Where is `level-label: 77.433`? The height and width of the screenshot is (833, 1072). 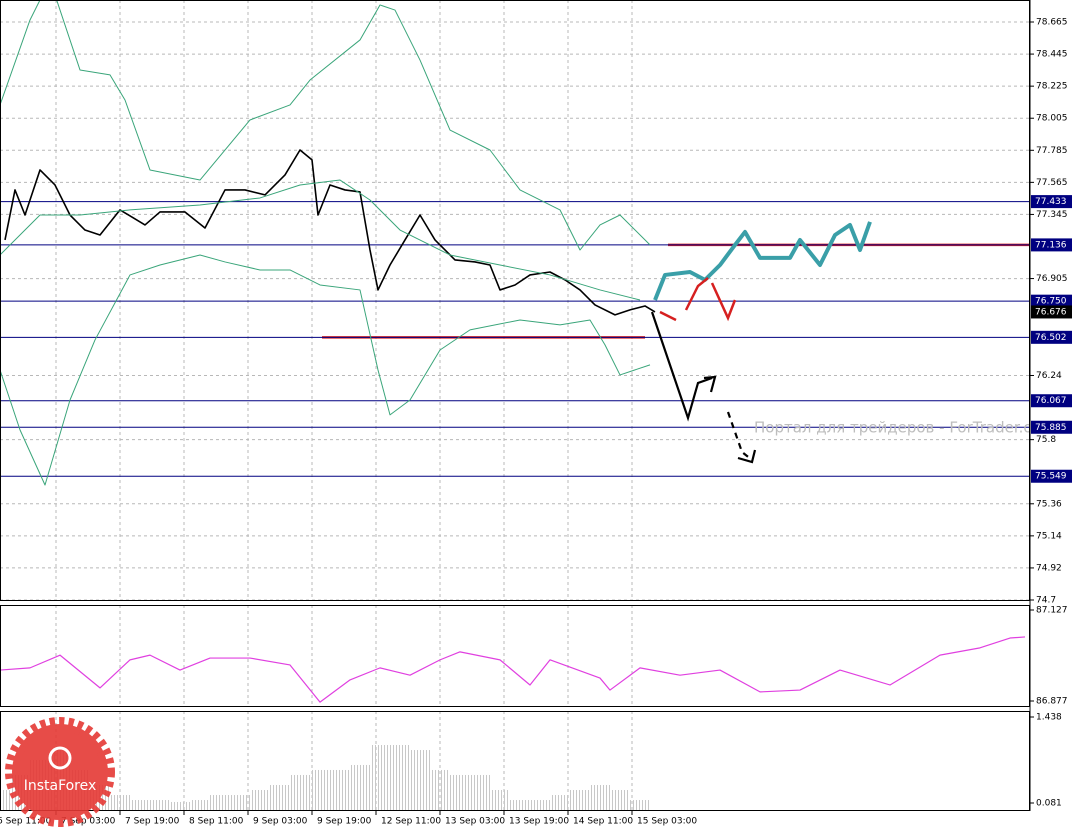
level-label: 77.433 is located at coordinates (1051, 202).